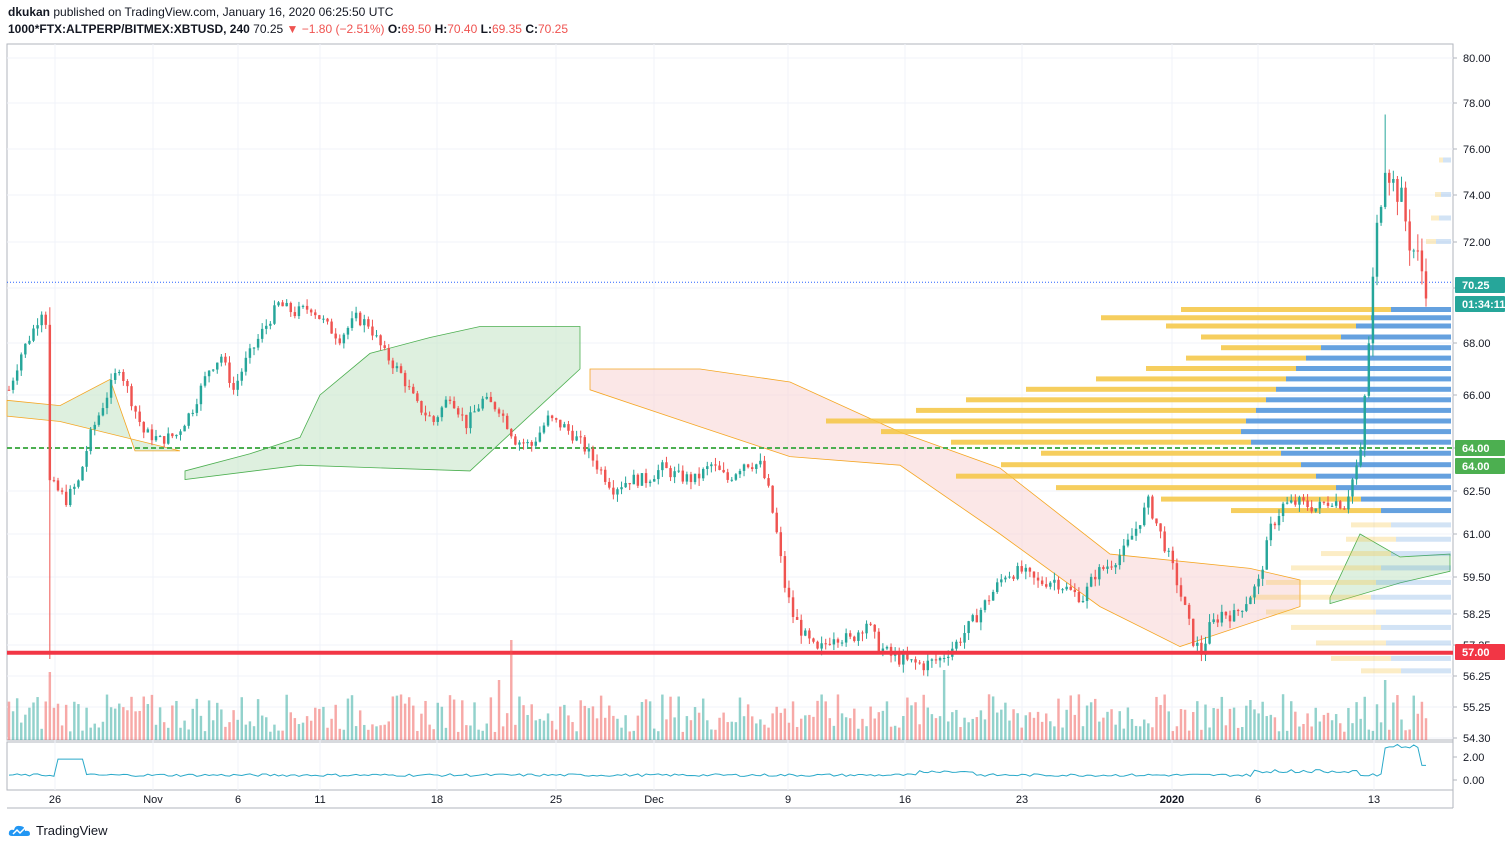  I want to click on symbol-title: 1000*FTX:ALTPERP/BITMEX:XBTUSD, 240, so click(129, 29).